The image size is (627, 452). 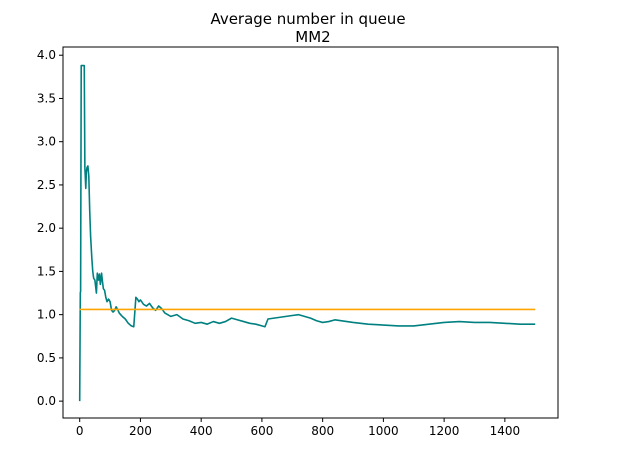 I want to click on x-tick-label: 800, so click(x=322, y=431).